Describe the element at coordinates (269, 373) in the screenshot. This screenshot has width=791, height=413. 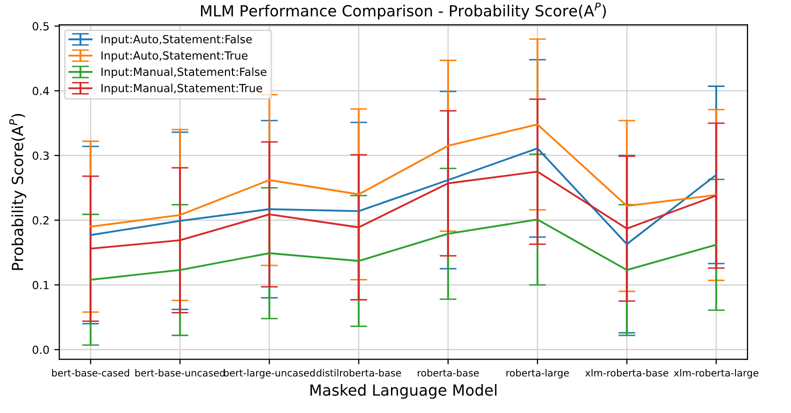
I see `x-tick-label: bert-large-uncased` at that location.